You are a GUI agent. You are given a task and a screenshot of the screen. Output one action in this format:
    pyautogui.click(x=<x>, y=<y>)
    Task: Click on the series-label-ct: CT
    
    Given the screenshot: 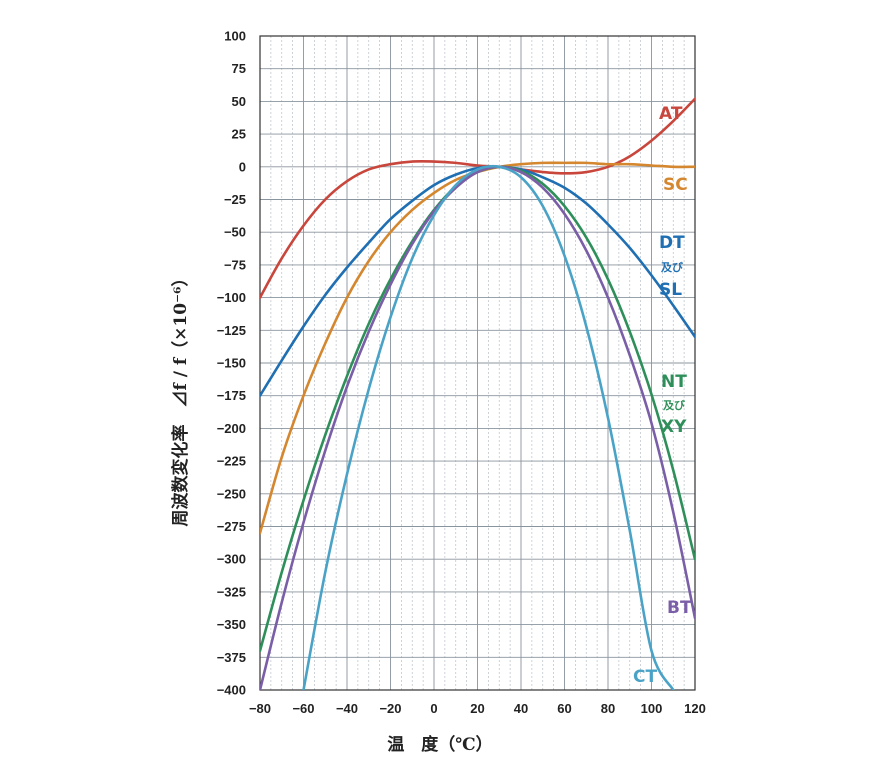 What is the action you would take?
    pyautogui.click(x=645, y=677)
    